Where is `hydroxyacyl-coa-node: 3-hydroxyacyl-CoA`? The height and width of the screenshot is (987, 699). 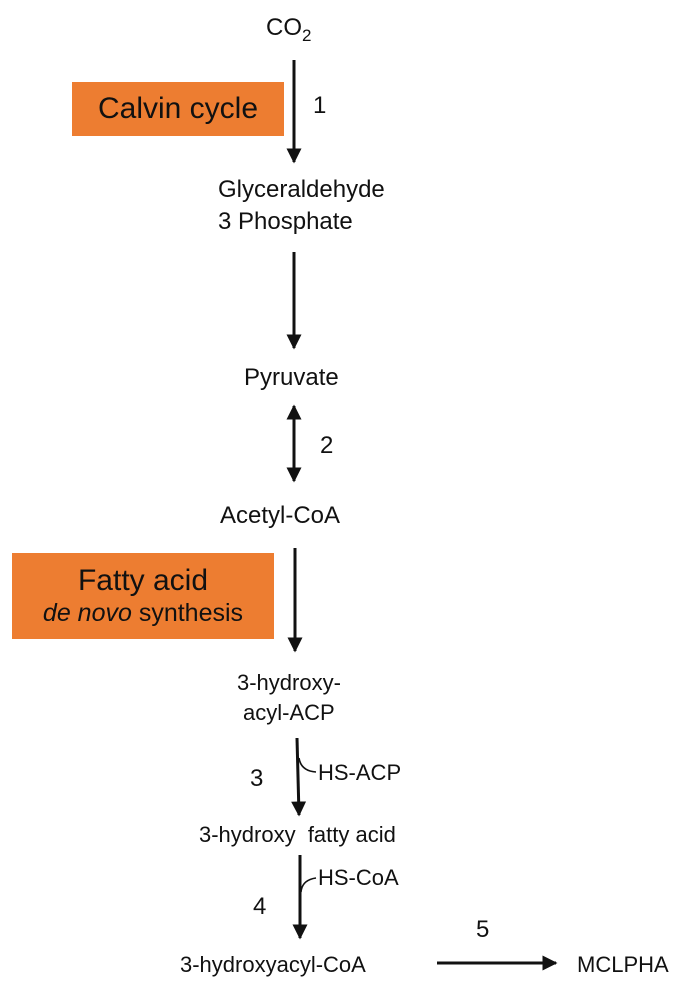
hydroxyacyl-coa-node: 3-hydroxyacyl-CoA is located at coordinates (273, 964).